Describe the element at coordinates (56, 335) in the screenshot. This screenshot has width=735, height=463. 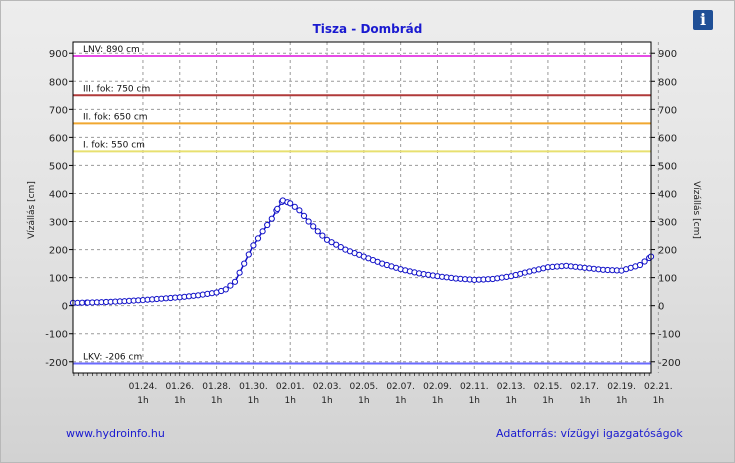
I see `y-tick-label-left: -100` at that location.